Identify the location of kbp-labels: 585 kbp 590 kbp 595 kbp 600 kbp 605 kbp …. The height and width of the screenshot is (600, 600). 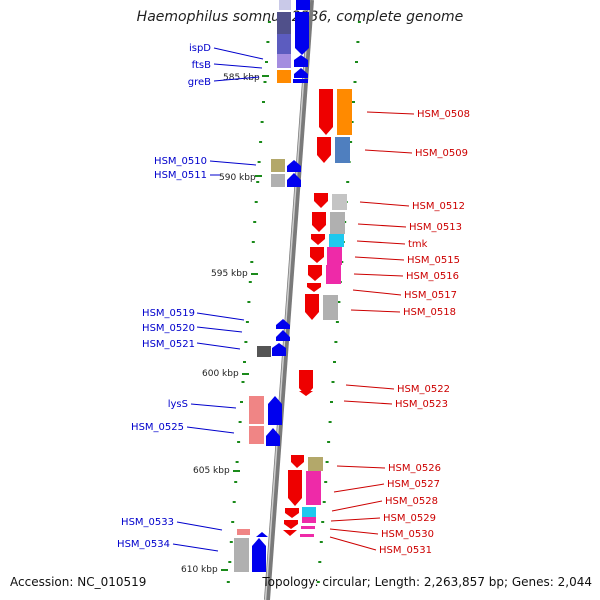
(220, 324).